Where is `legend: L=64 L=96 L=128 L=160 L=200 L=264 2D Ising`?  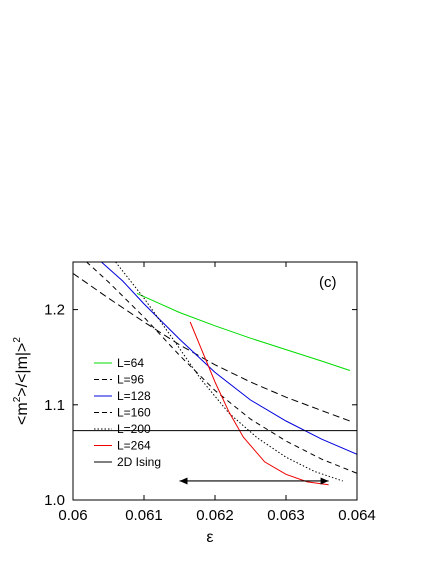 legend: L=64 L=96 L=128 L=160 L=200 L=264 2D Ising is located at coordinates (127, 412).